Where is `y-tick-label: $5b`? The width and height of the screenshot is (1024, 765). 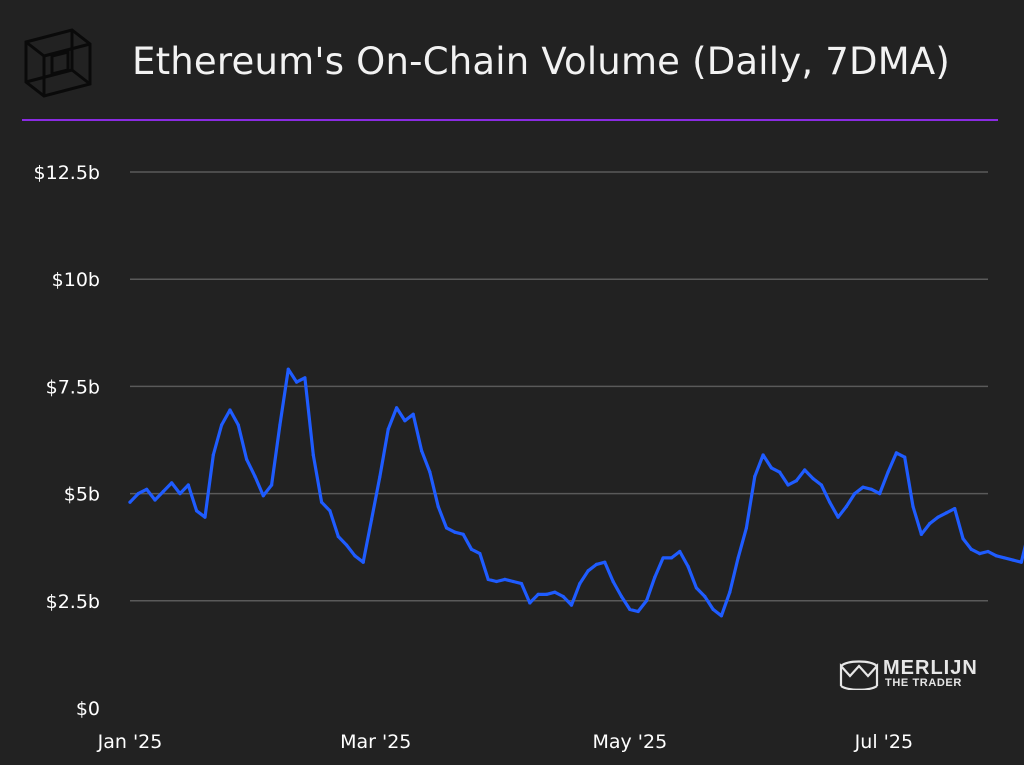
y-tick-label: $5b is located at coordinates (82, 495).